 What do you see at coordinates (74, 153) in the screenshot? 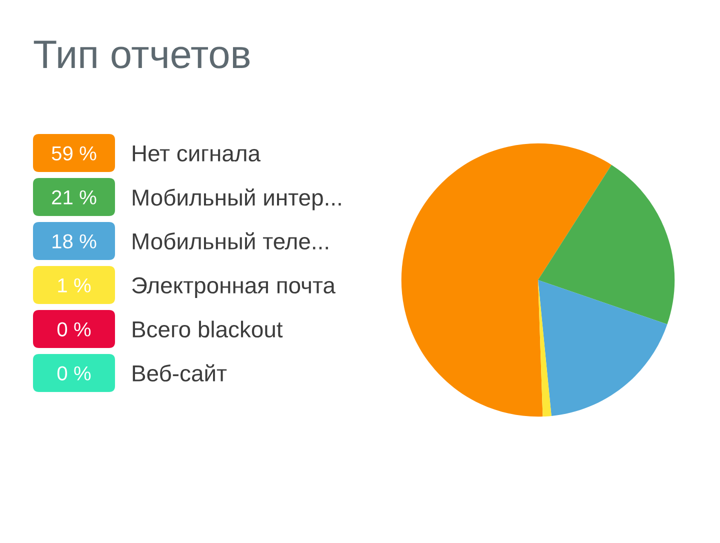
I see `data-label: 59 %` at bounding box center [74, 153].